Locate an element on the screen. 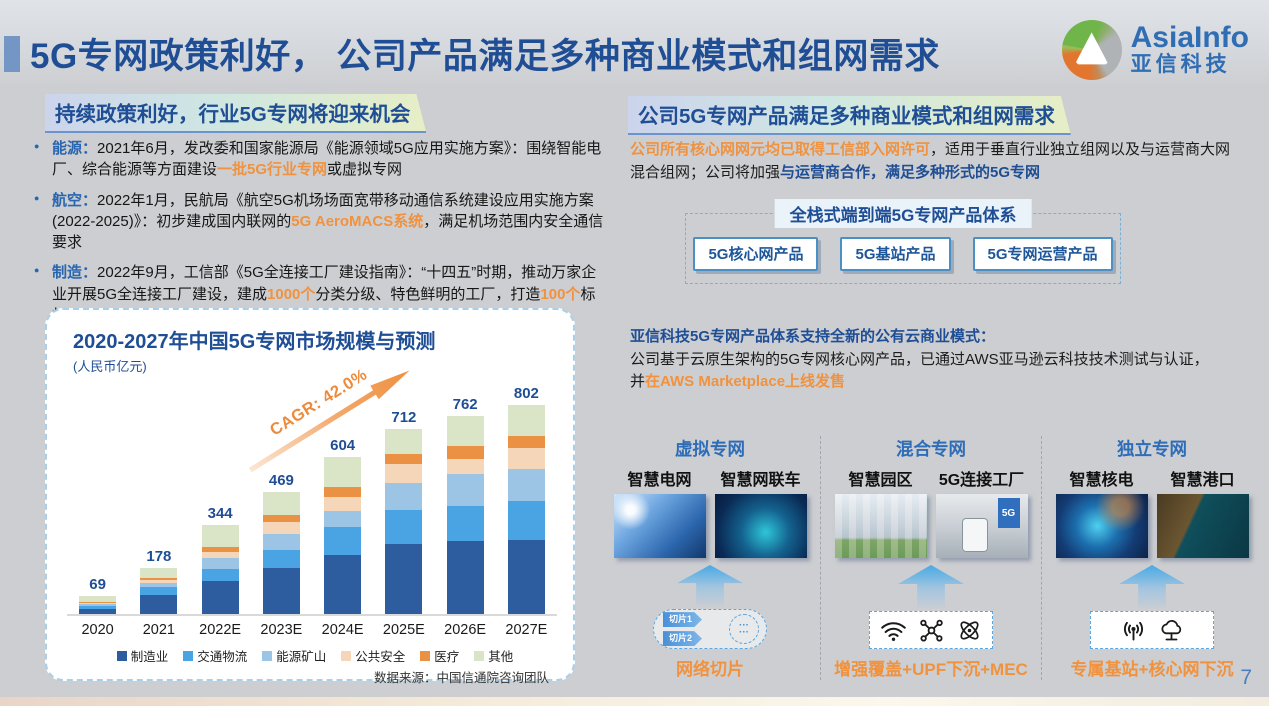  photo-smart-campus is located at coordinates (880, 526).